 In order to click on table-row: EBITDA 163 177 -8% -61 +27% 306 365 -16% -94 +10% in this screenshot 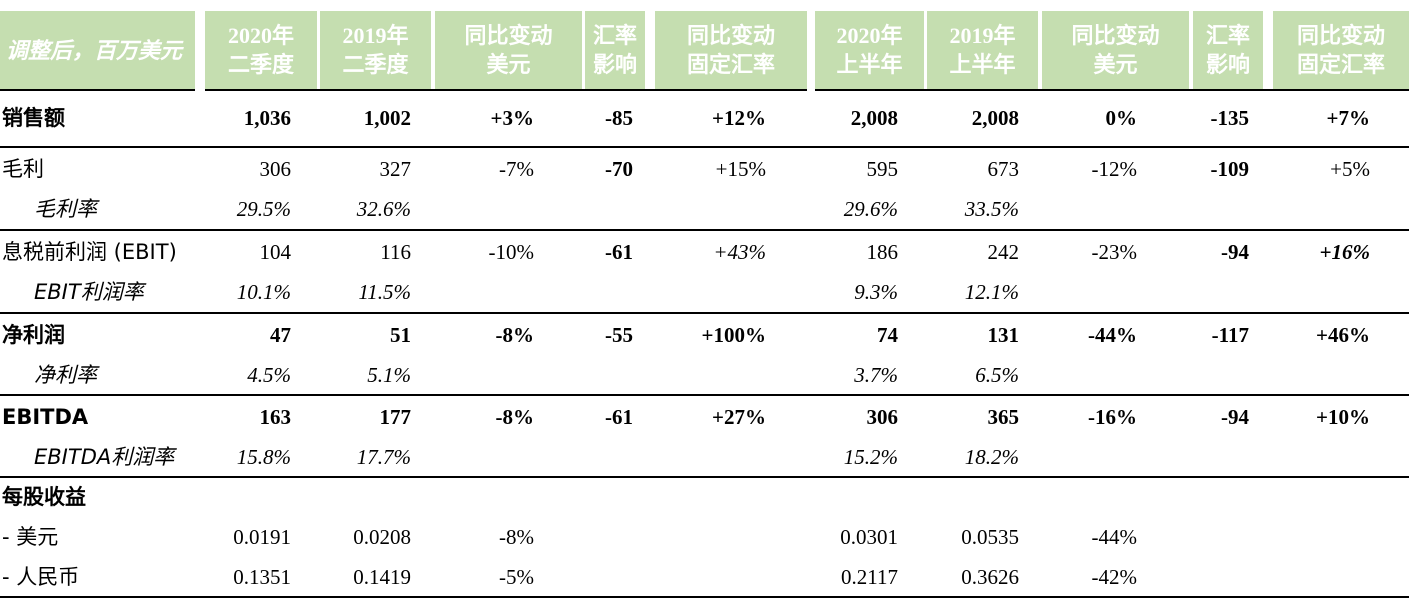, I will do `click(704, 417)`.